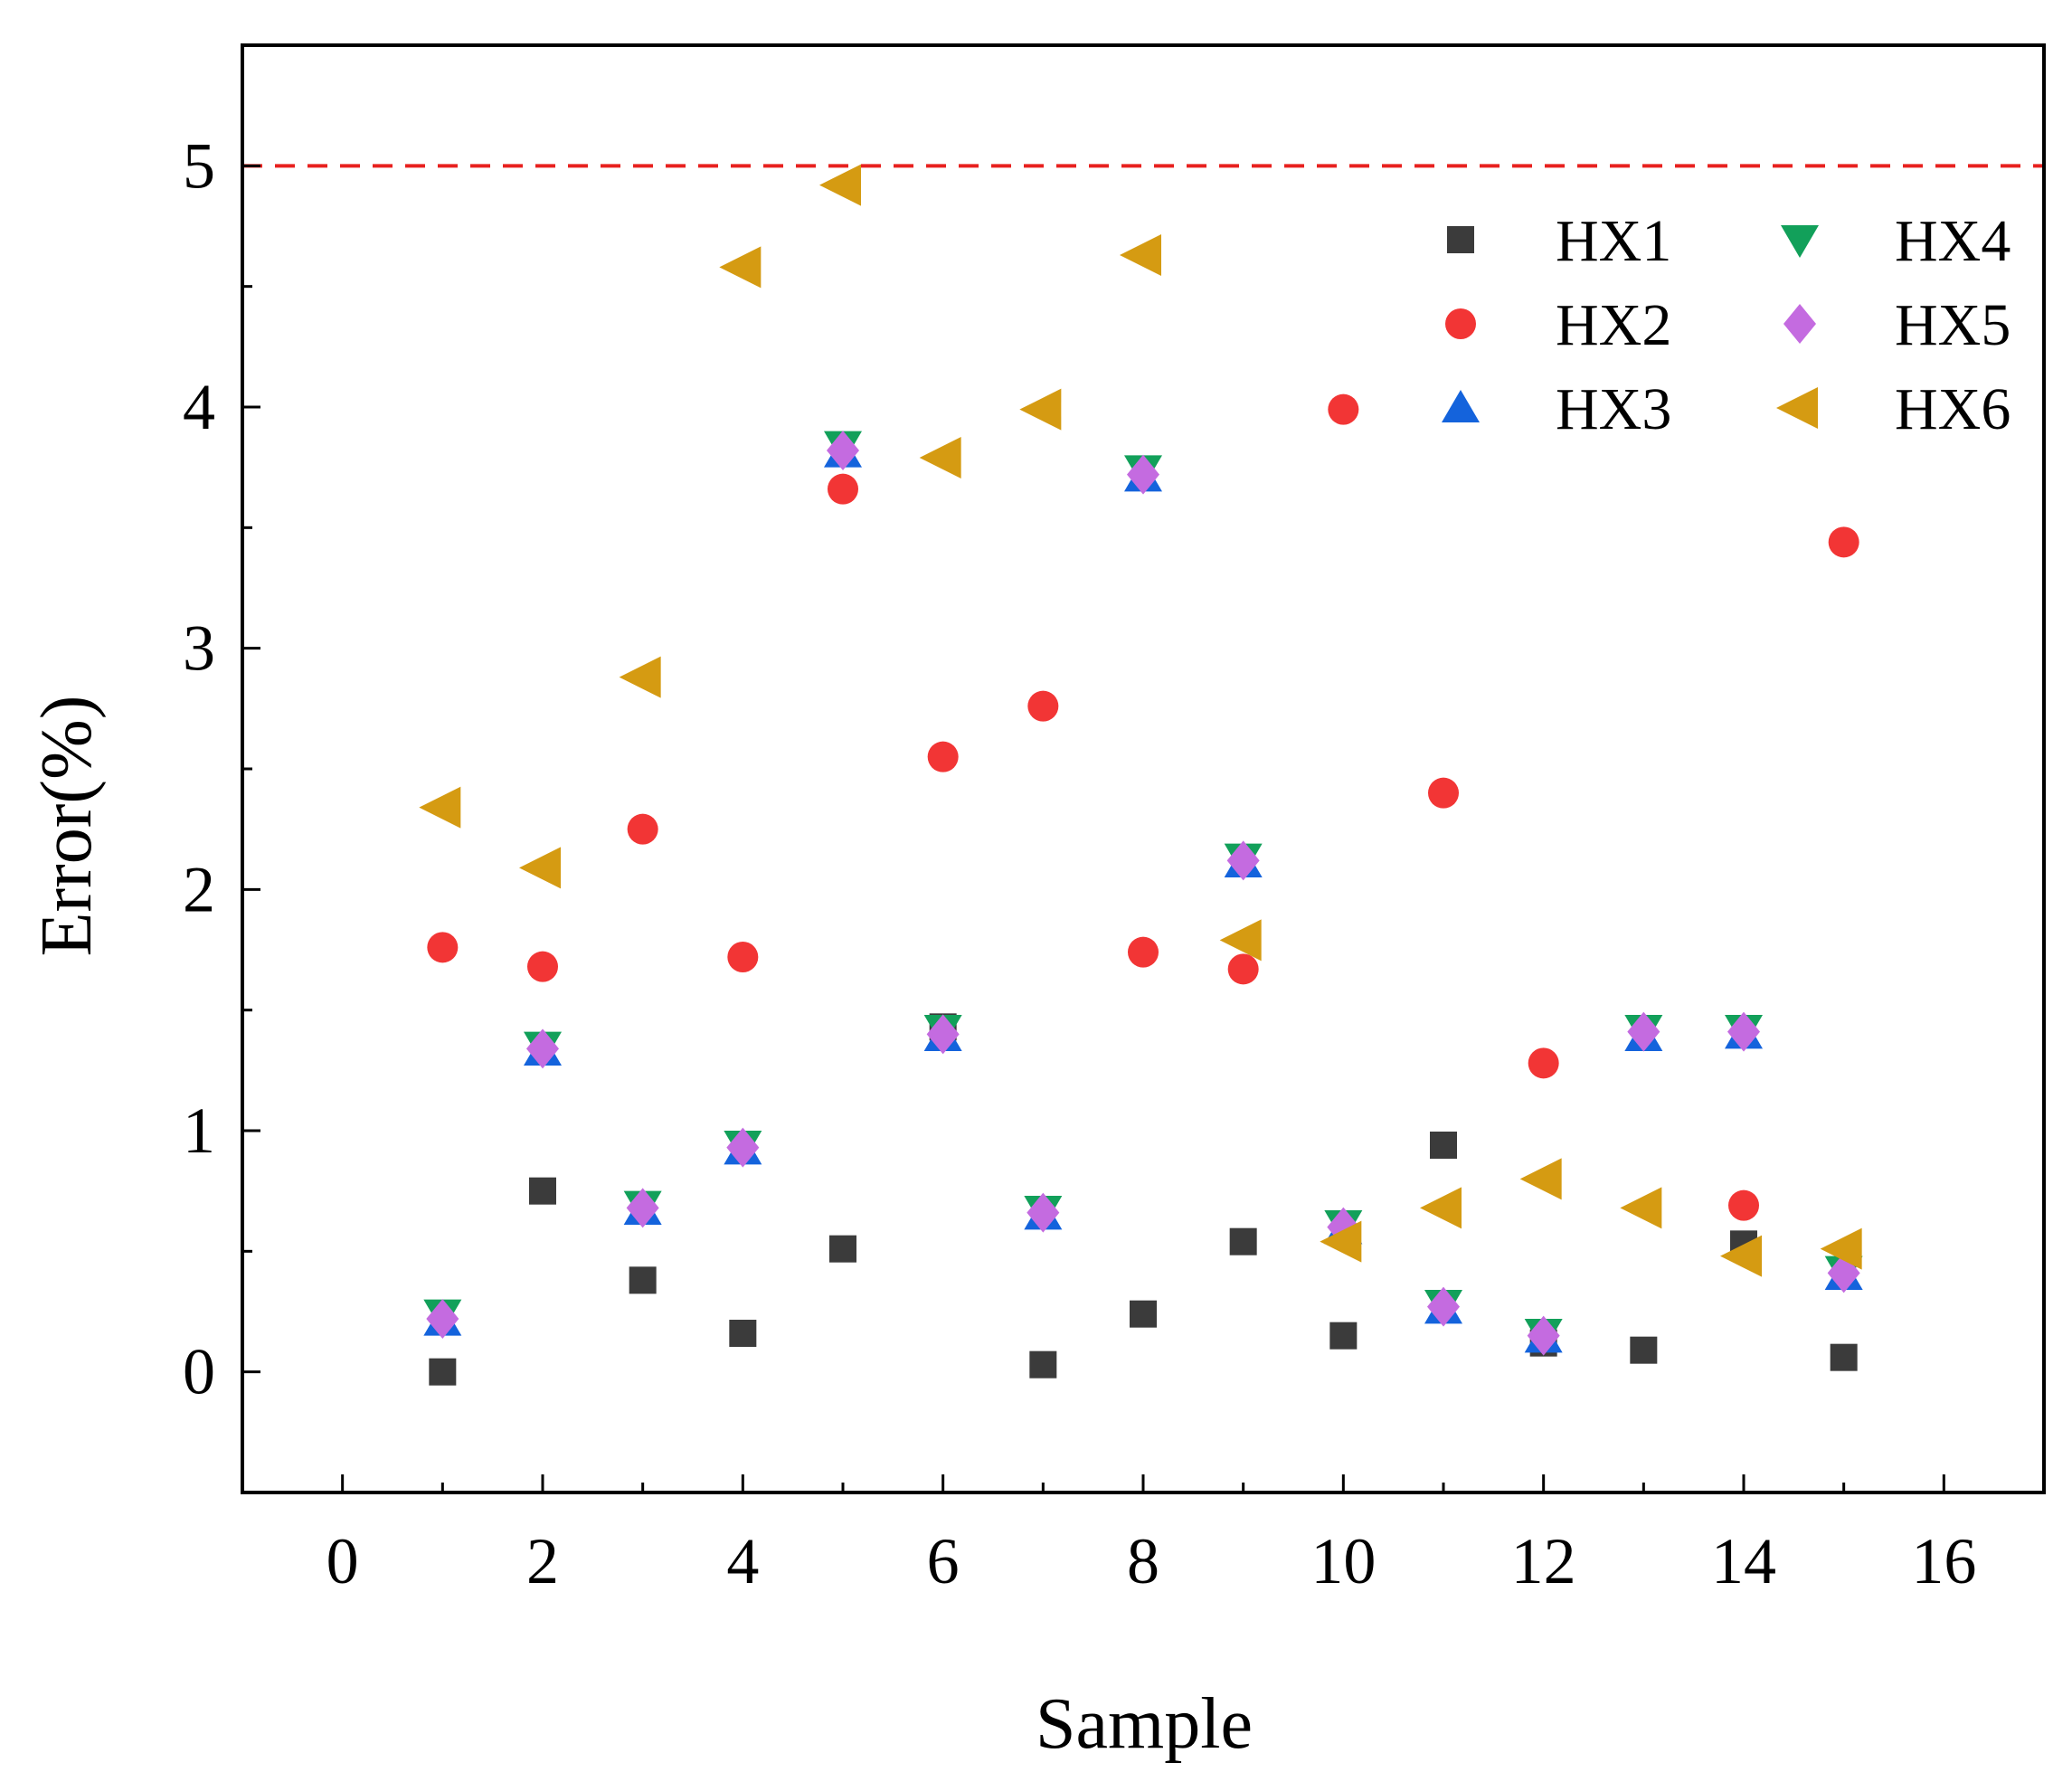  I want to click on legend-label-hx5: HX5, so click(1953, 325).